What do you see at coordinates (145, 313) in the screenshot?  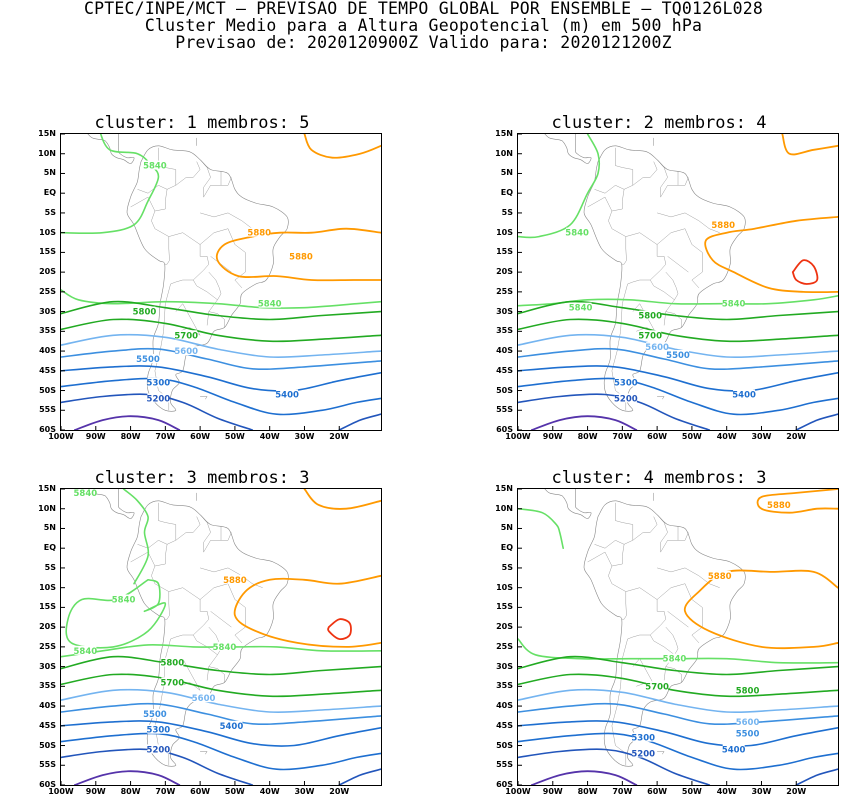 I see `contour-label-5800: 5800` at bounding box center [145, 313].